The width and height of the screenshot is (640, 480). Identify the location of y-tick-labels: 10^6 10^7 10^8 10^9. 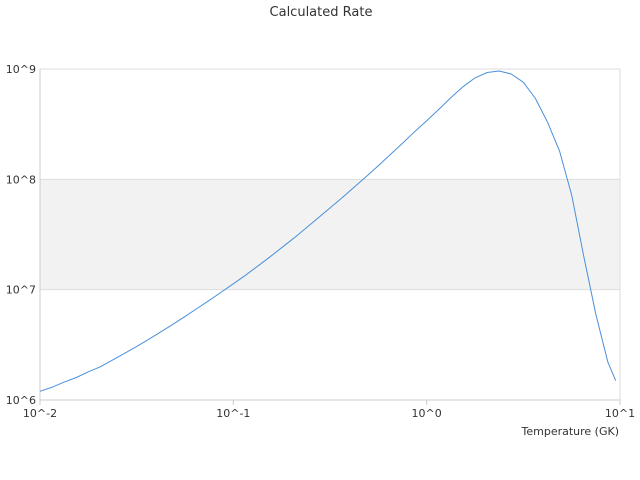
(21, 235).